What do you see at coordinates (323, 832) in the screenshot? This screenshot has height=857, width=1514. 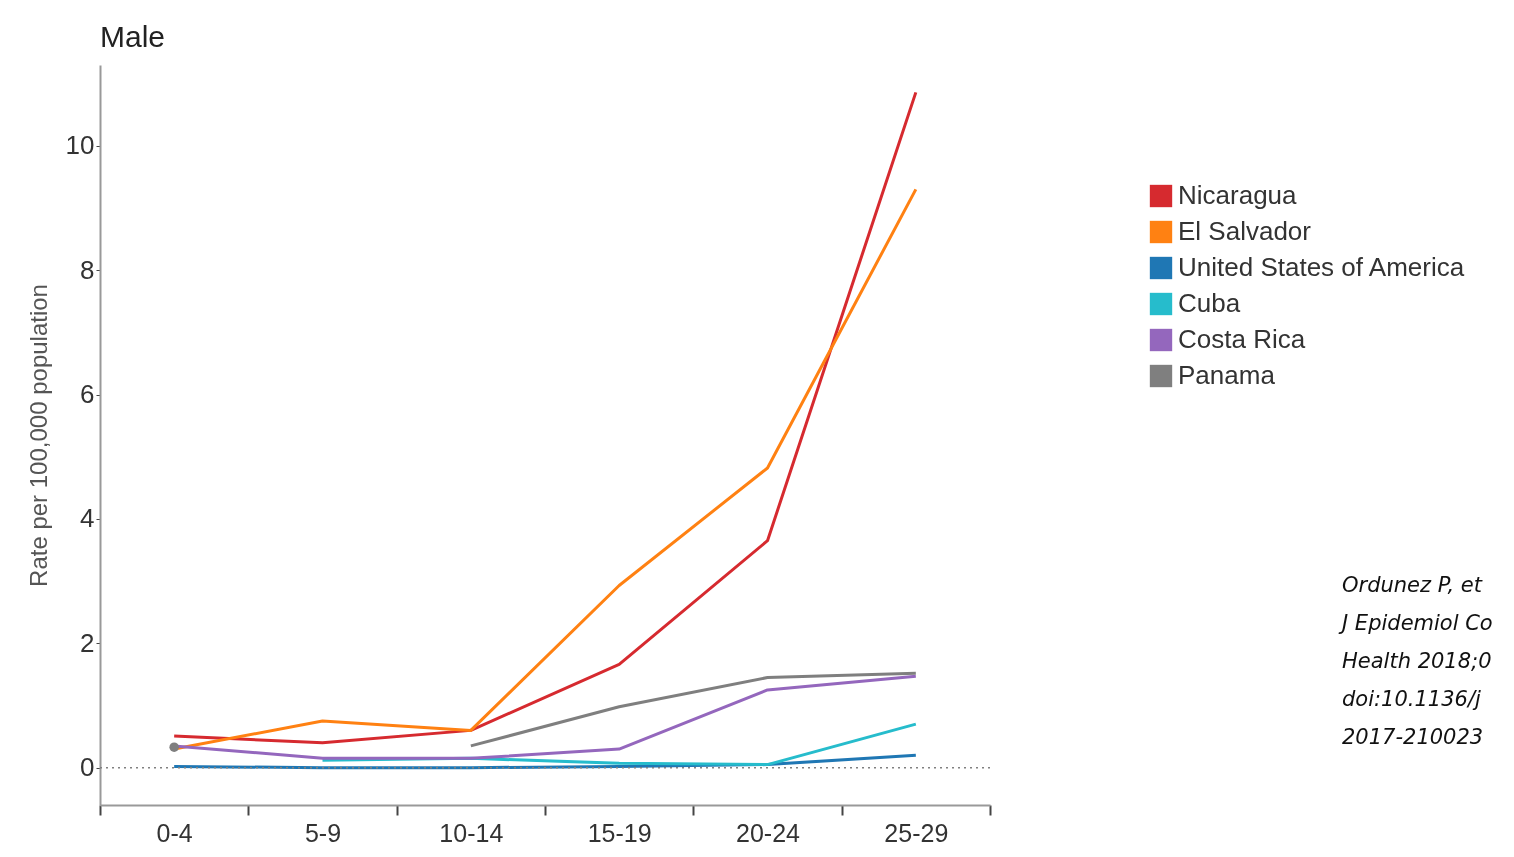 I see `x-tick-label: 5-9` at bounding box center [323, 832].